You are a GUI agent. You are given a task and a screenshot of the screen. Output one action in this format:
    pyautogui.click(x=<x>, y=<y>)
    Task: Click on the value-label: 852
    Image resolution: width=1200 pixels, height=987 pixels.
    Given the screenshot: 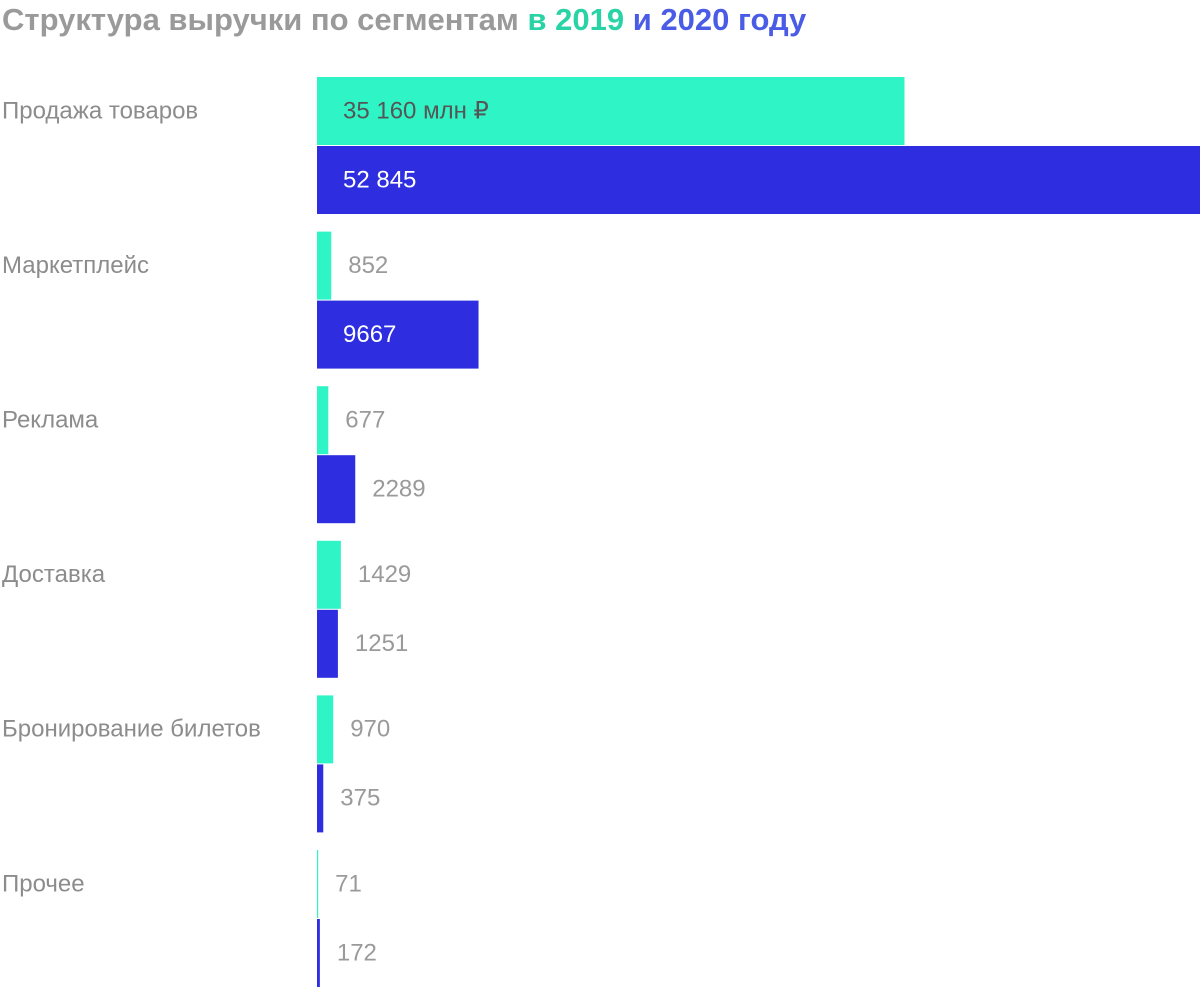 What is the action you would take?
    pyautogui.click(x=368, y=265)
    